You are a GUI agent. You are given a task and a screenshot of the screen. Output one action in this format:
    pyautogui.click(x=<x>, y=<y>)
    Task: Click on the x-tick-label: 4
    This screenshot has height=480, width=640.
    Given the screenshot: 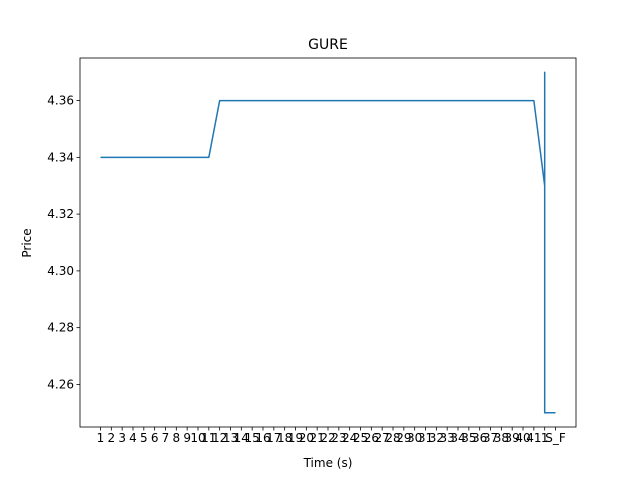 What is the action you would take?
    pyautogui.click(x=133, y=438)
    